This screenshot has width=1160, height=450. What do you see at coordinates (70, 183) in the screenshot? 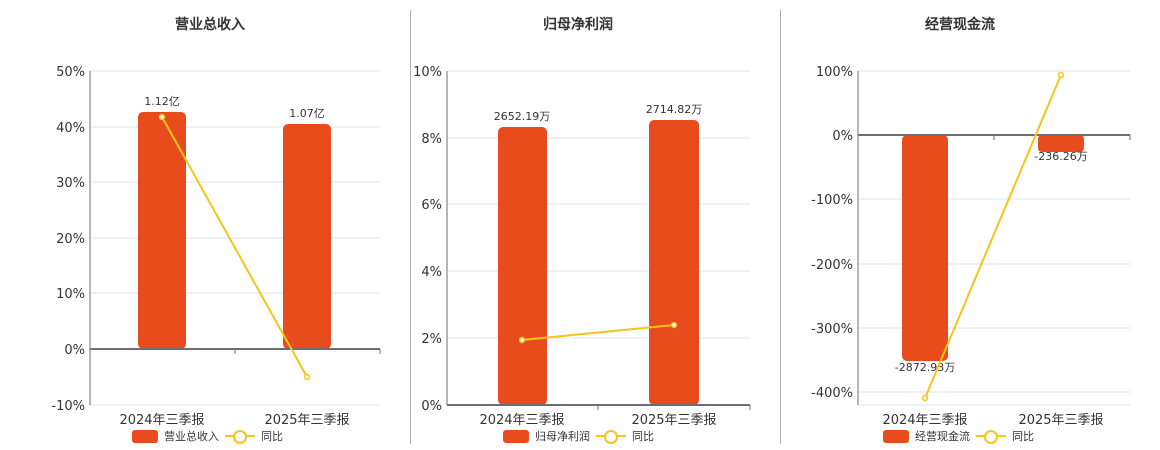
I see `svg-text: 30%` at bounding box center [70, 183].